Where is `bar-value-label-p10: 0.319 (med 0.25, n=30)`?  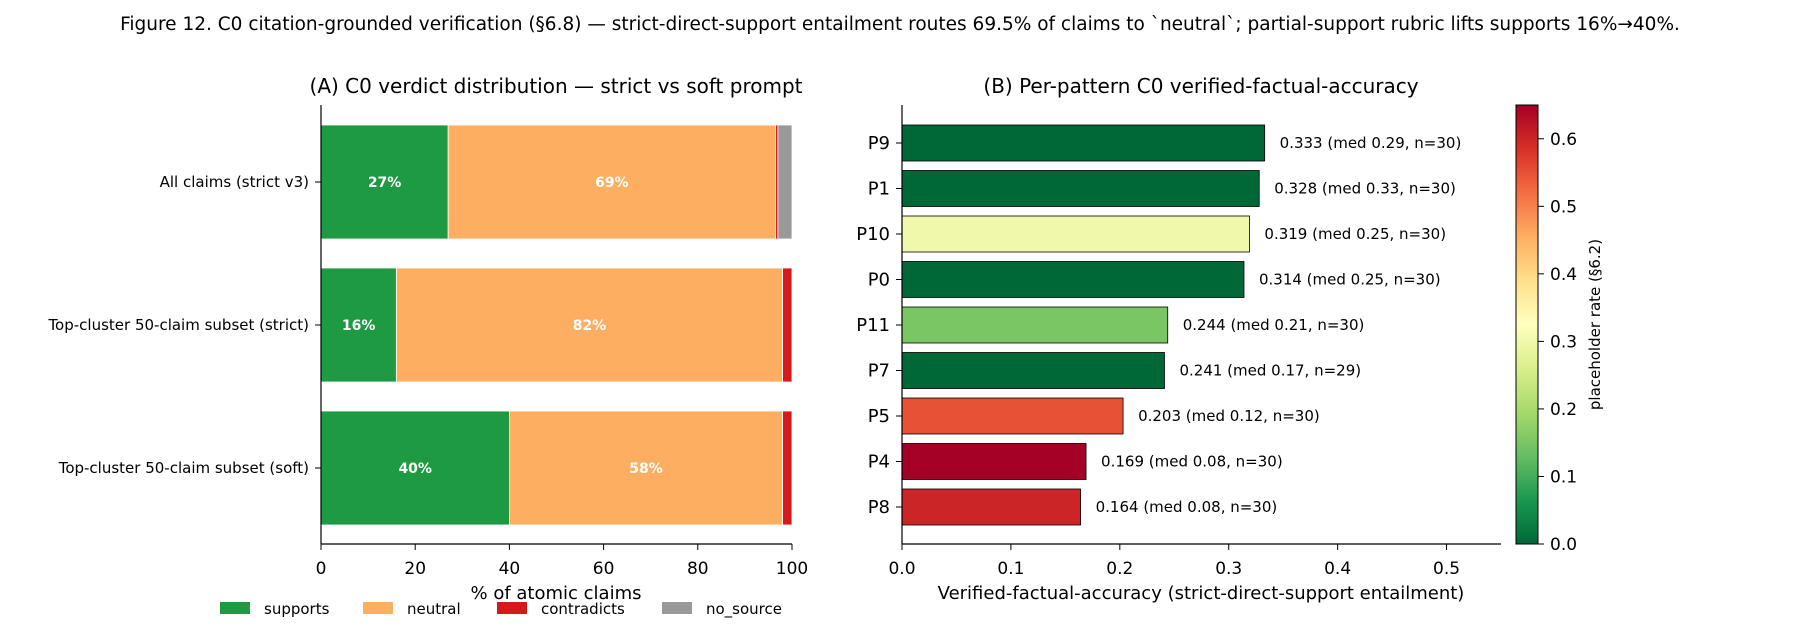
bar-value-label-p10: 0.319 (med 0.25, n=30) is located at coordinates (1355, 234).